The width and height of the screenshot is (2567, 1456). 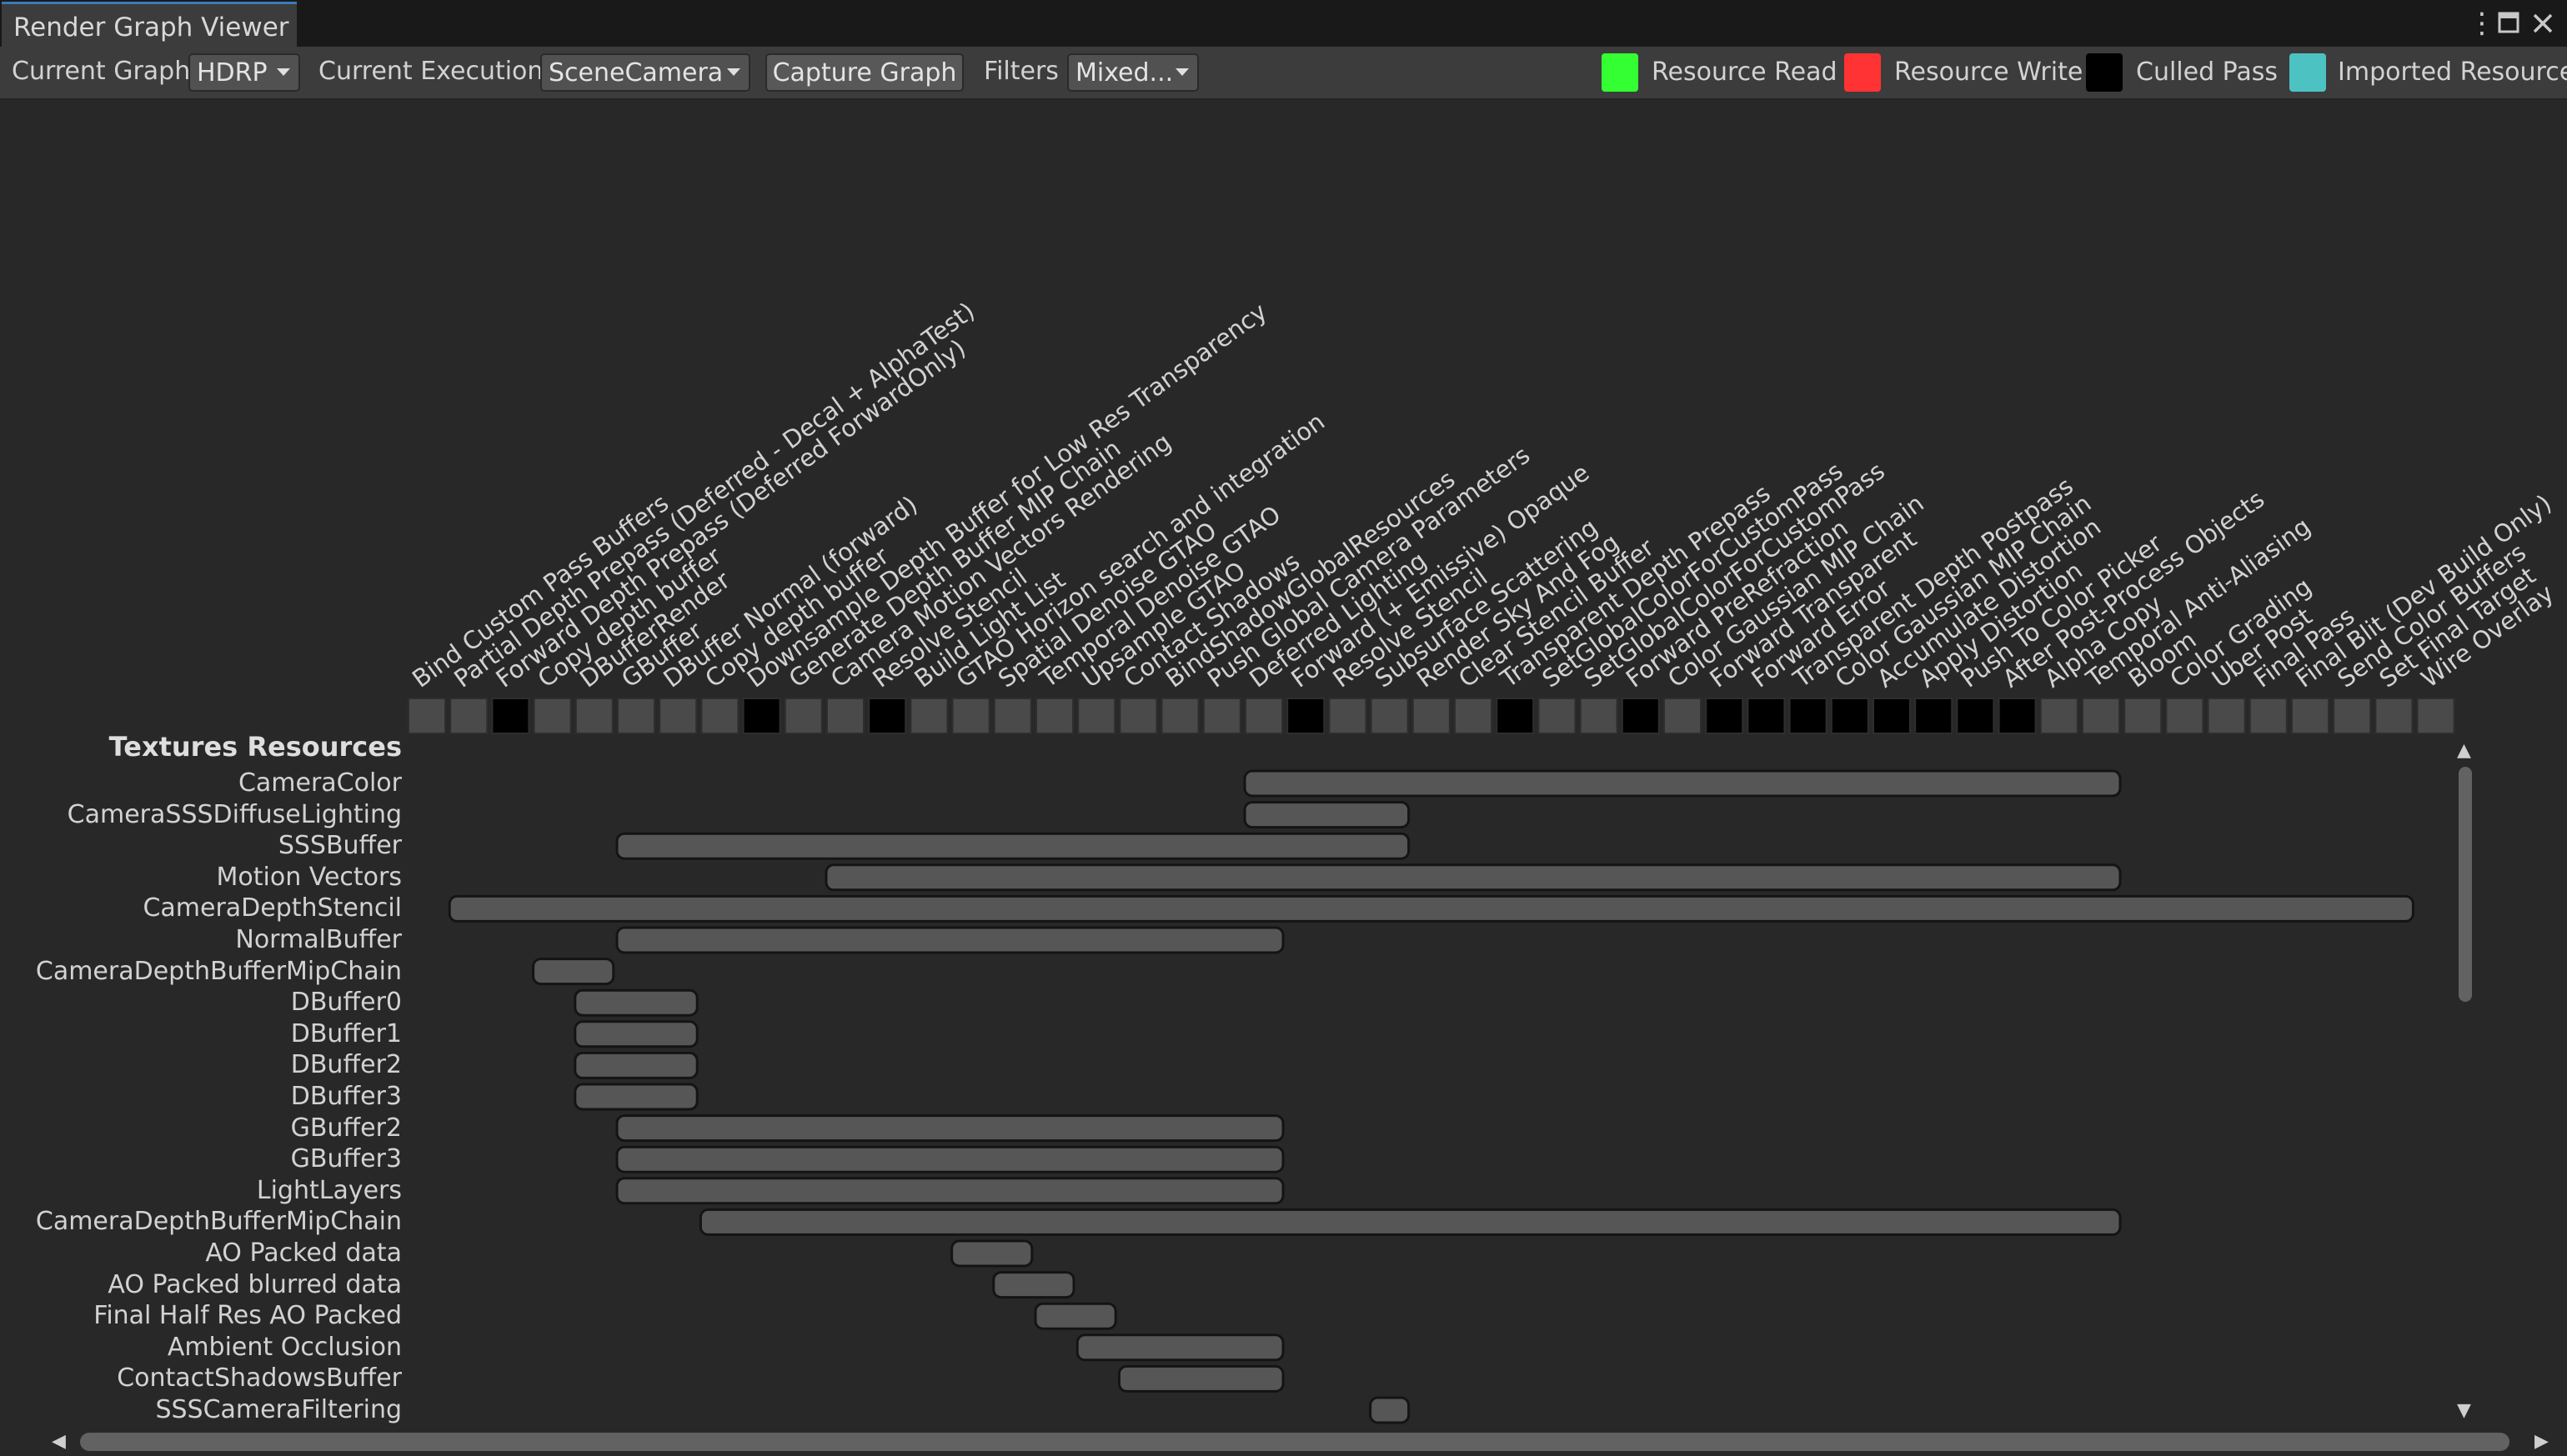 What do you see at coordinates (2482, 23) in the screenshot?
I see `kebab-menu-icon: ⋮` at bounding box center [2482, 23].